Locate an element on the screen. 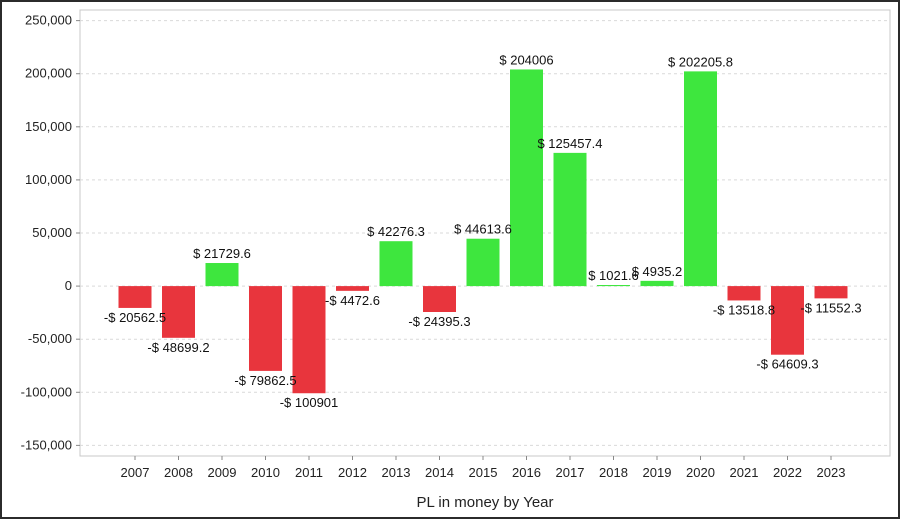  y-tick-label: 0 is located at coordinates (68, 285).